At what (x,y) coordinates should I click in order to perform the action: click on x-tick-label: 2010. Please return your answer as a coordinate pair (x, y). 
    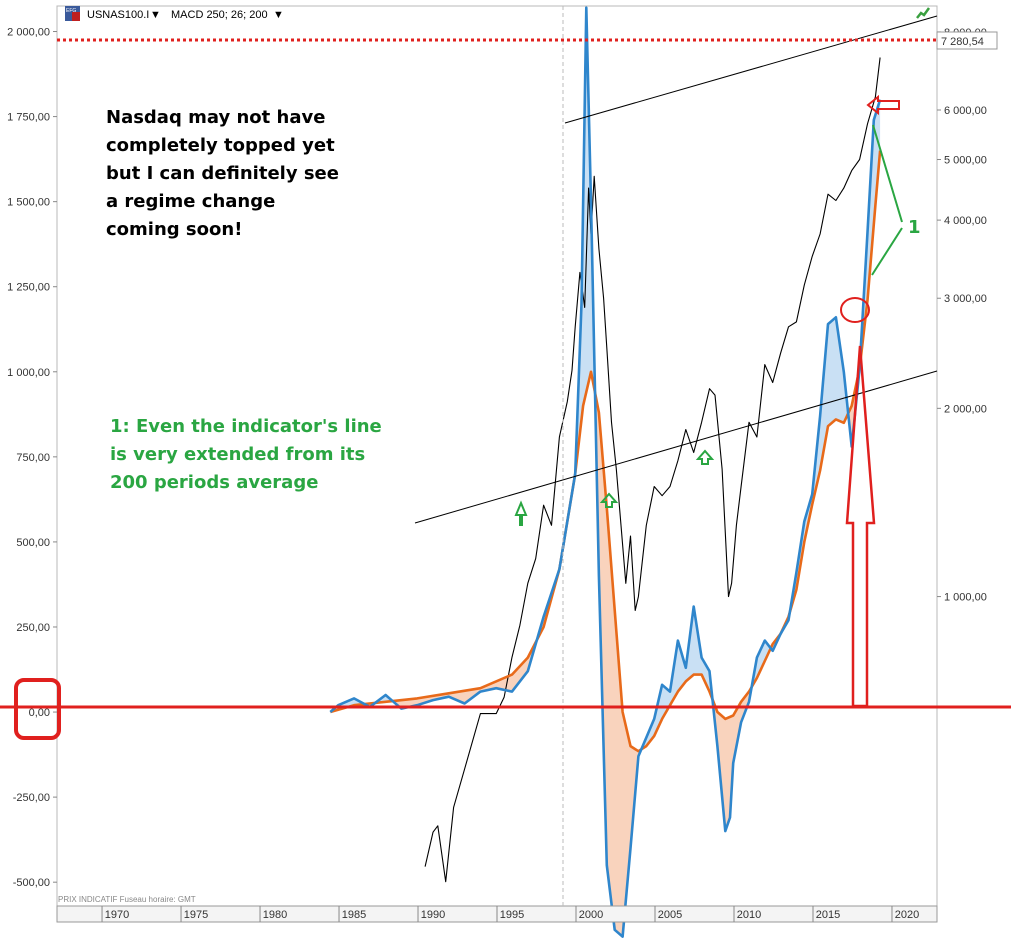
    Looking at the image, I should click on (749, 915).